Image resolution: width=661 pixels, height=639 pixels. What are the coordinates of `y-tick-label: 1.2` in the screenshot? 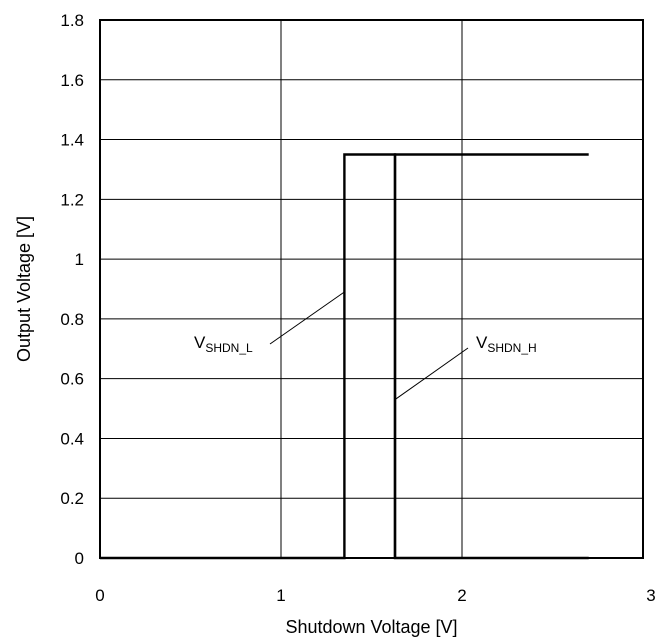 It's located at (72, 199).